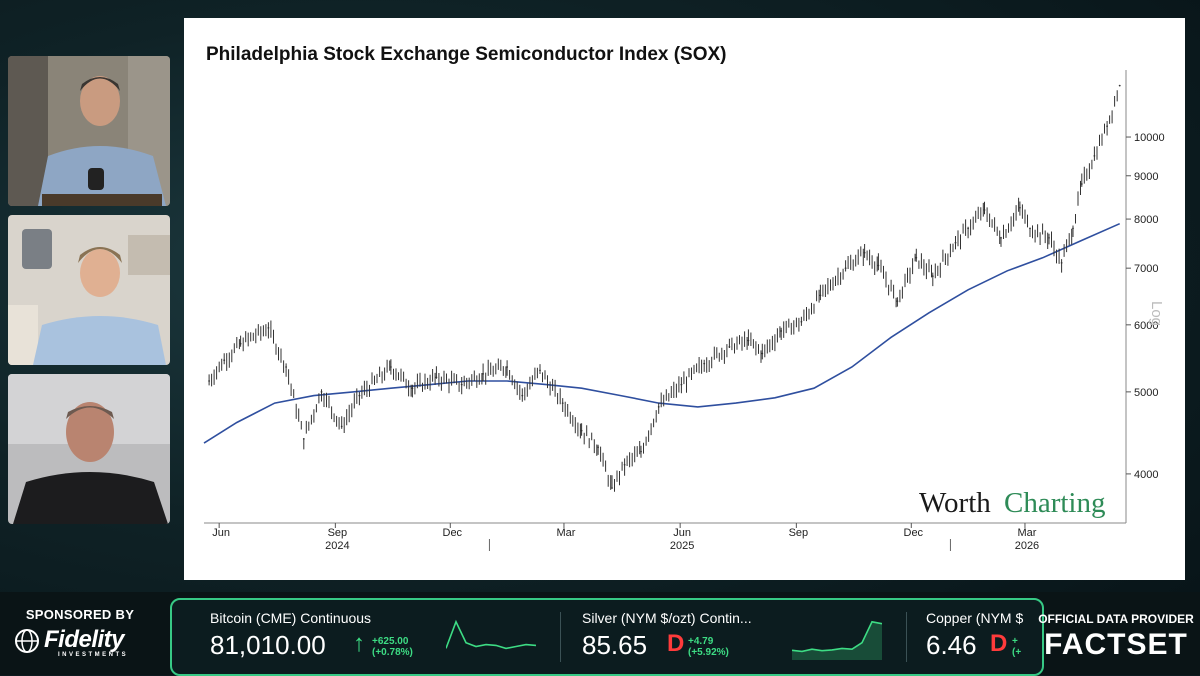  What do you see at coordinates (1146, 393) in the screenshot?
I see `y-tick-label: 5000` at bounding box center [1146, 393].